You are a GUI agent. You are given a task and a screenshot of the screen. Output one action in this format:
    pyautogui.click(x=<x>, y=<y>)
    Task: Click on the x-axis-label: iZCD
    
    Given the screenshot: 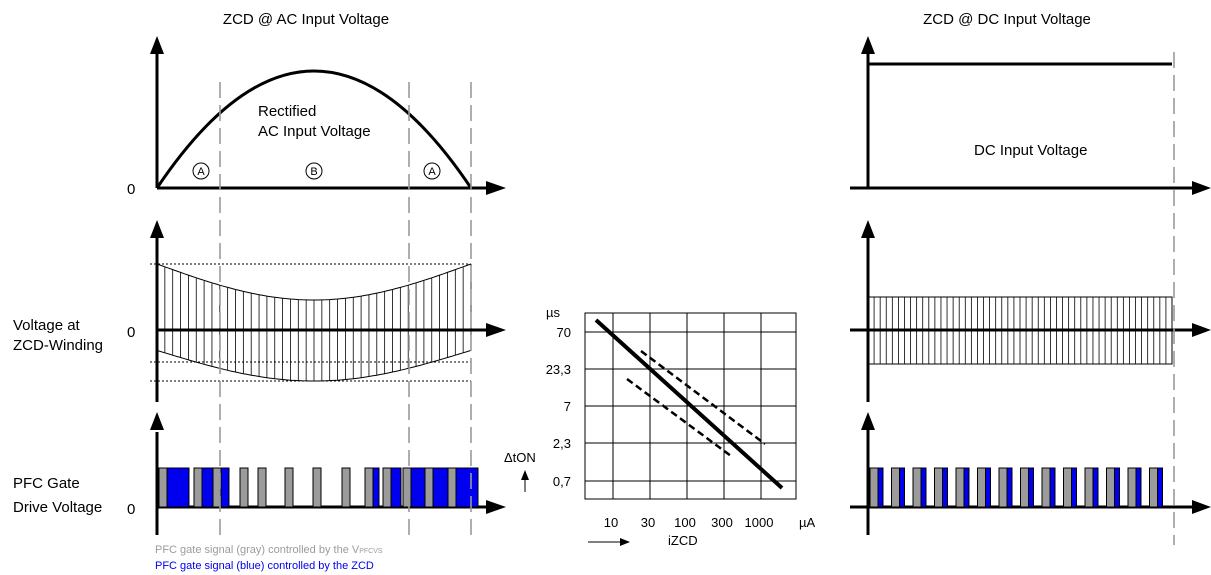 What is the action you would take?
    pyautogui.click(x=683, y=540)
    